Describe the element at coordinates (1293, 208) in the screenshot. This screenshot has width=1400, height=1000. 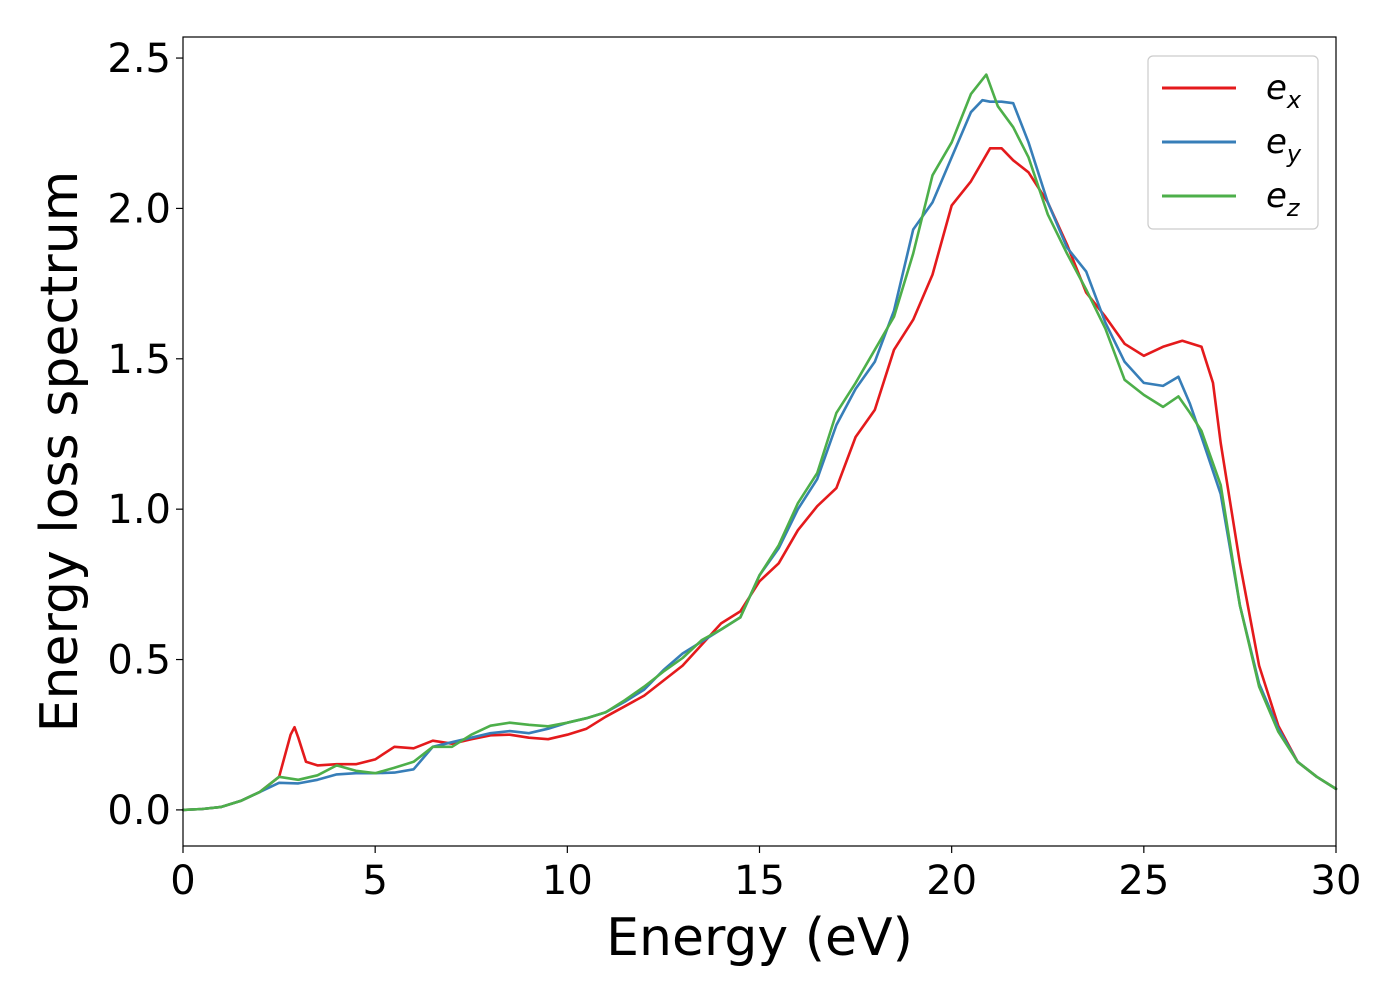
I see `legend-label-subscript: z` at that location.